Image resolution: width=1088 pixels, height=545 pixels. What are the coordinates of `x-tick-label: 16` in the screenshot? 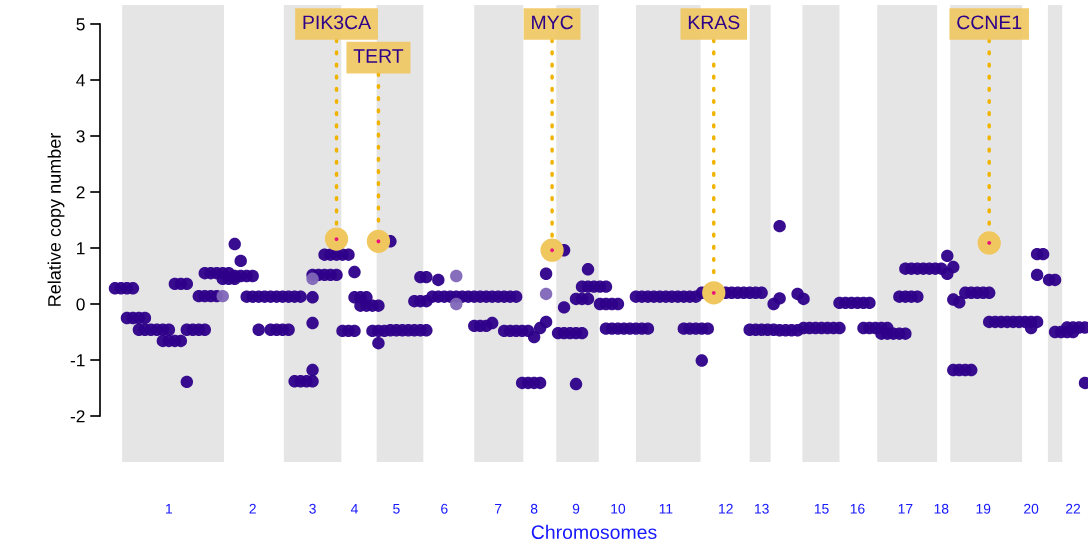 It's located at (857, 508).